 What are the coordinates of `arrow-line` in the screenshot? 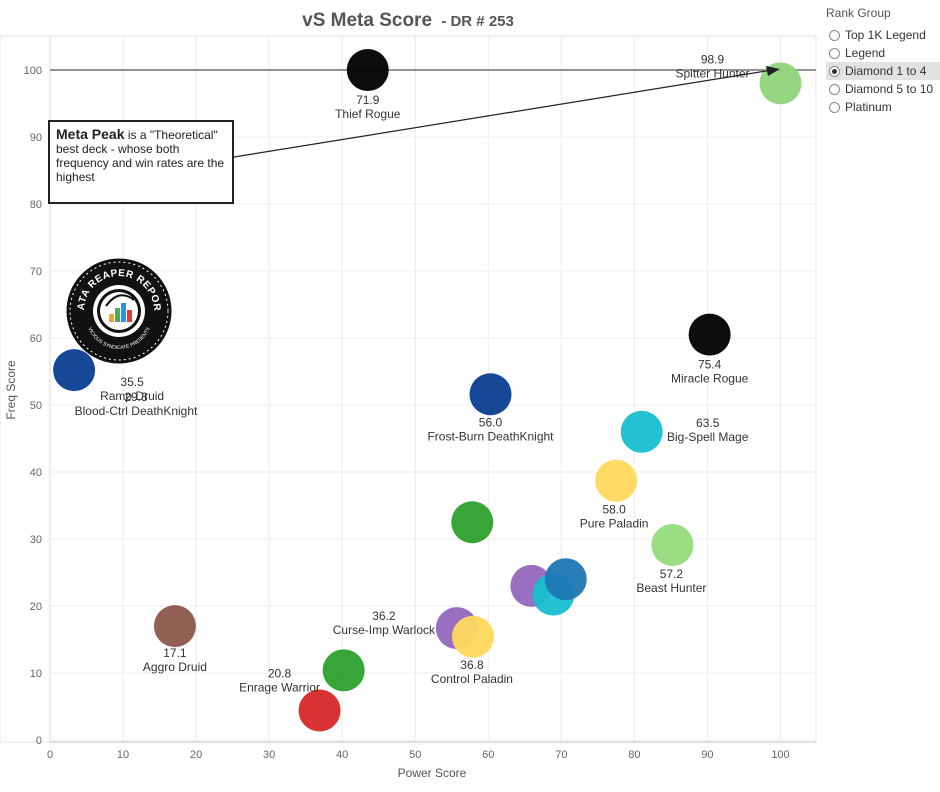 It's located at (500, 114).